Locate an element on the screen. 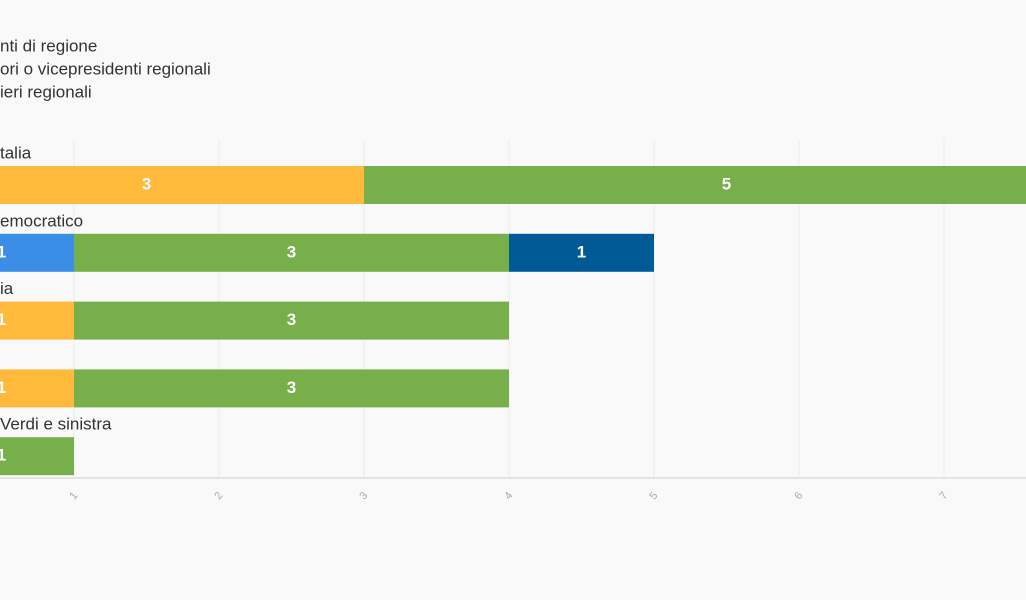  x-tick-label: 6 is located at coordinates (798, 496).